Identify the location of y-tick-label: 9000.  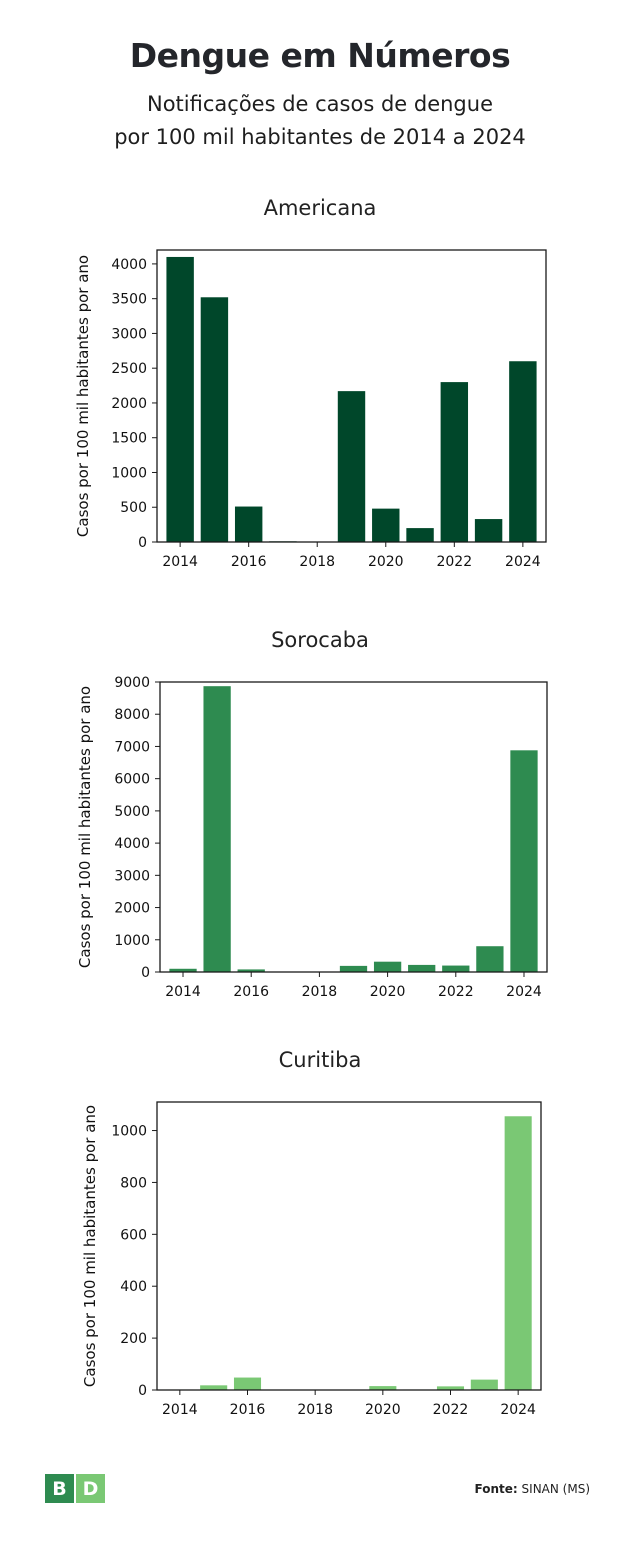
(132, 683).